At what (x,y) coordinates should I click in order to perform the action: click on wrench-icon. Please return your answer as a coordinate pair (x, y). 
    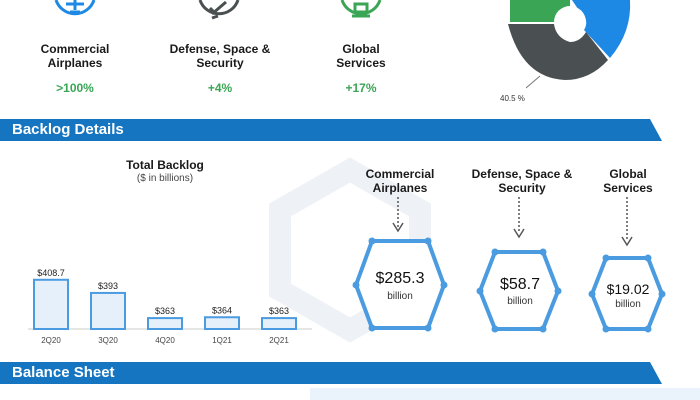
    Looking at the image, I should click on (361, 9).